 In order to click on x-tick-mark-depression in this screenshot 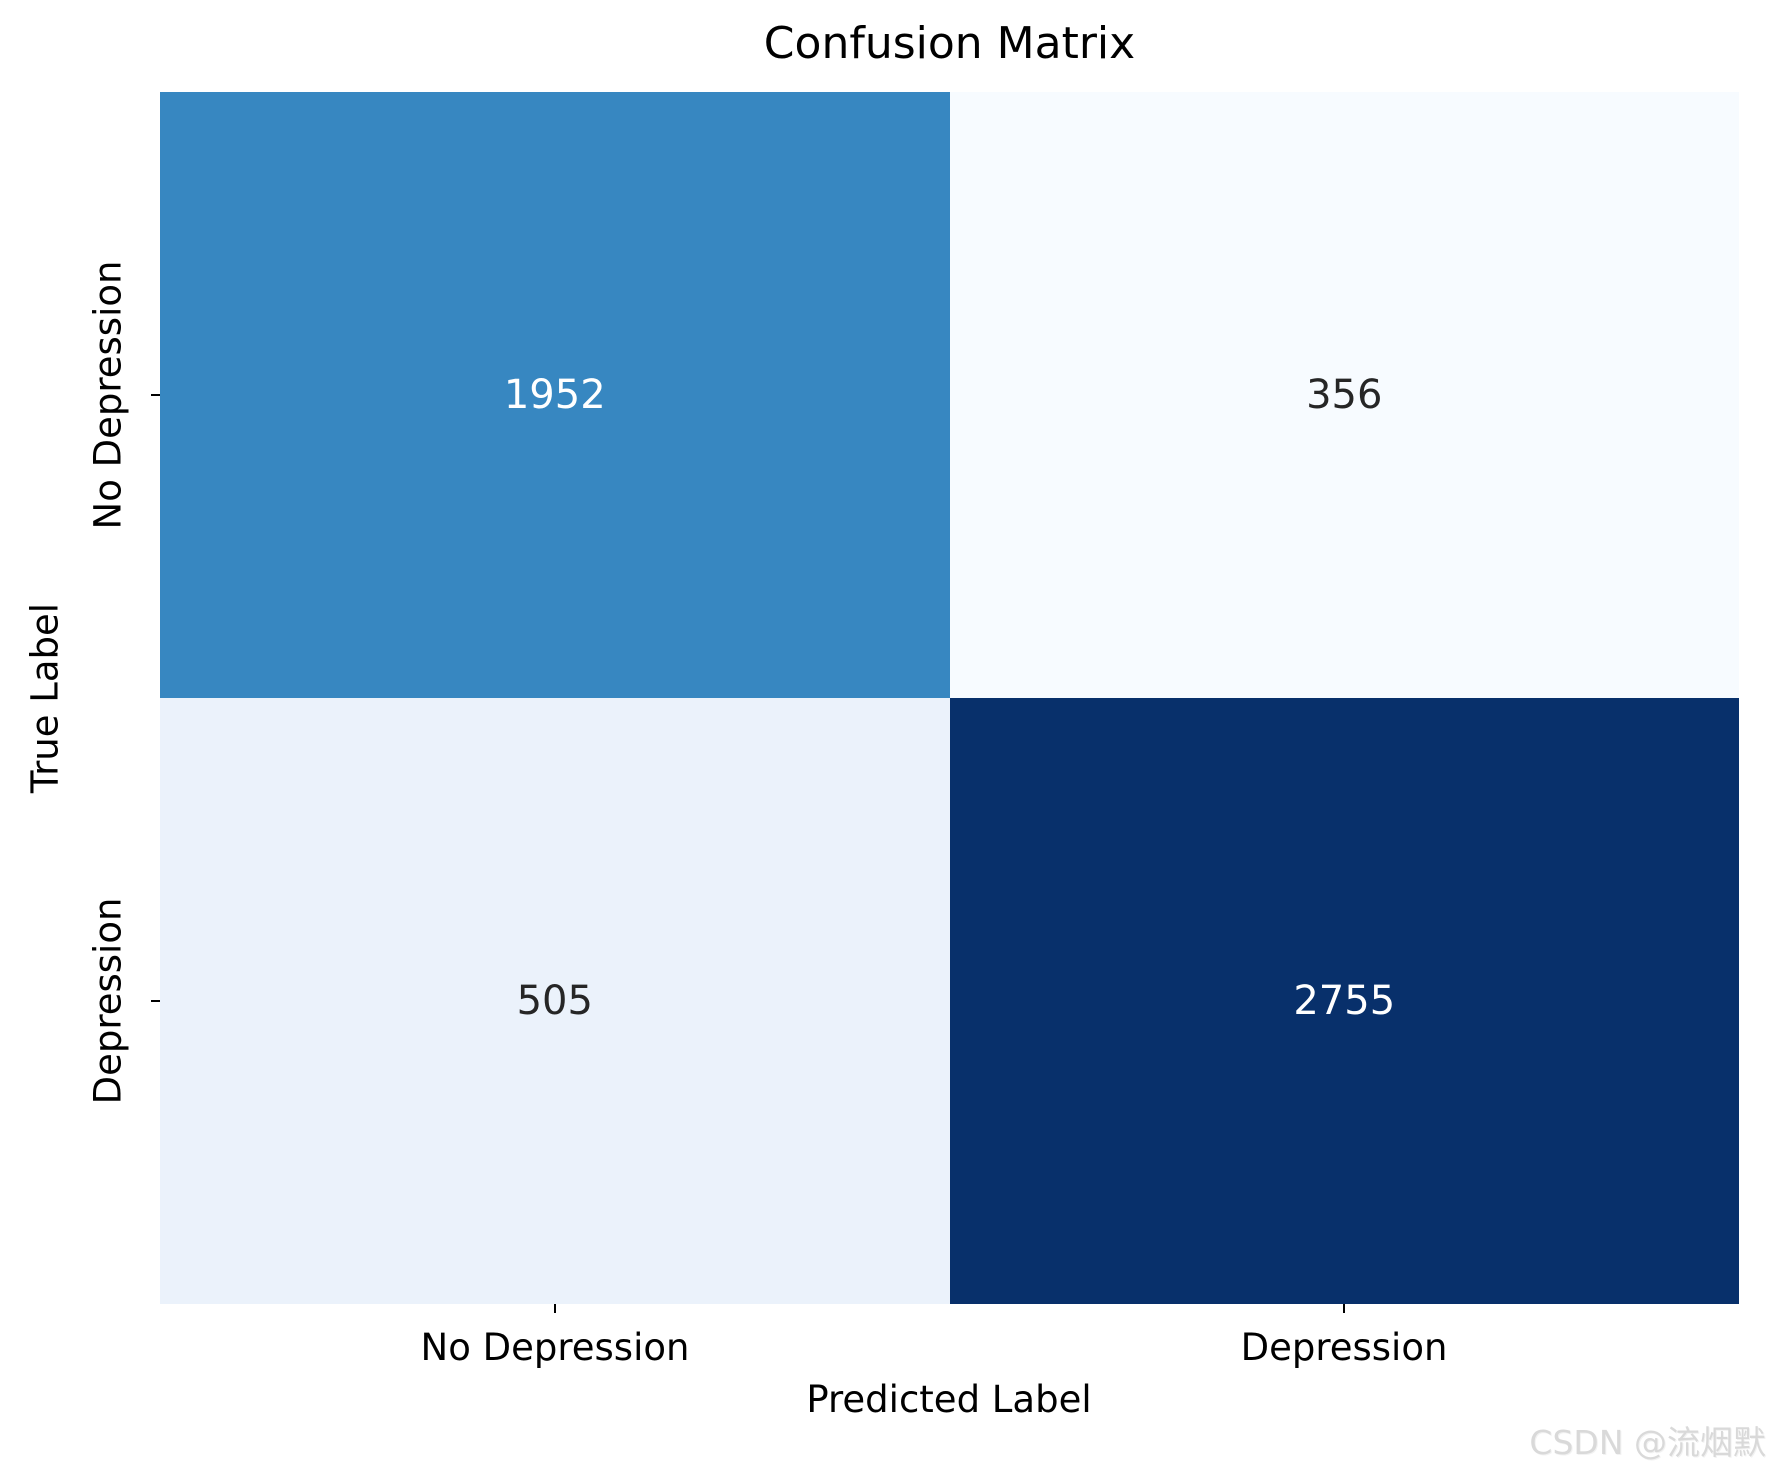, I will do `click(1344, 1308)`.